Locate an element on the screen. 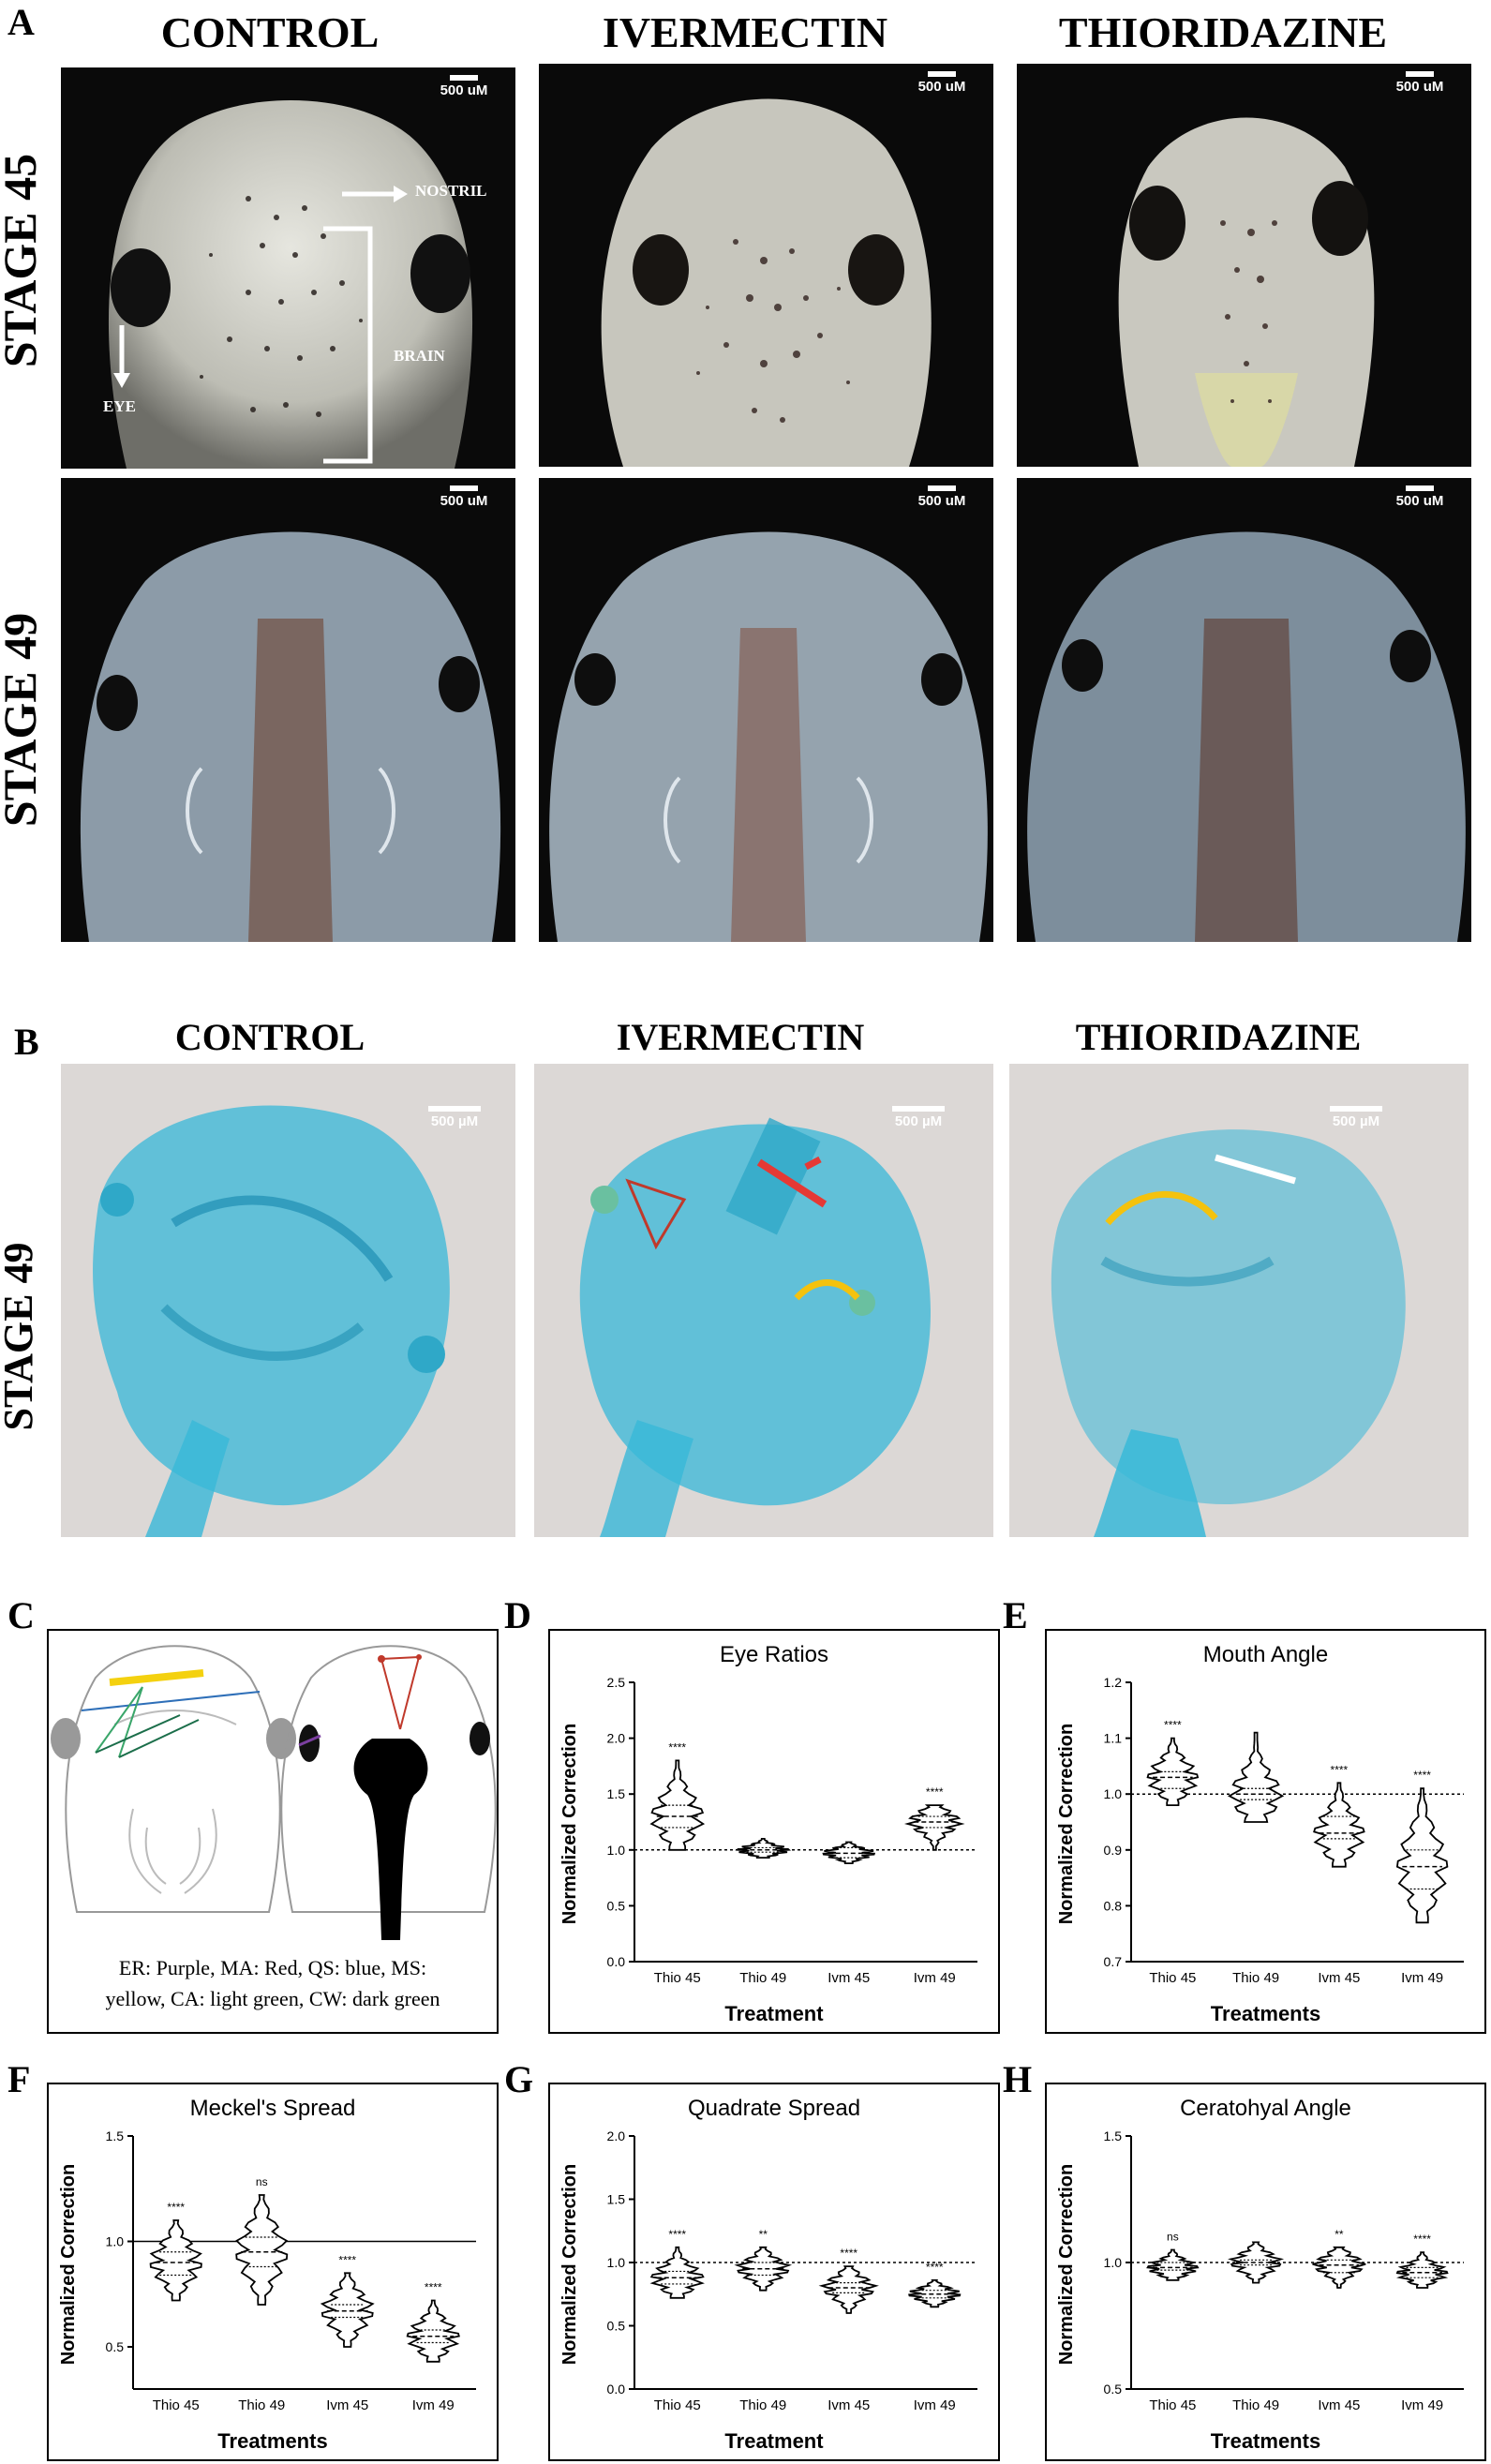 The height and width of the screenshot is (2464, 1491). panel-a-row-stage49: STAGE 49 is located at coordinates (23, 720).